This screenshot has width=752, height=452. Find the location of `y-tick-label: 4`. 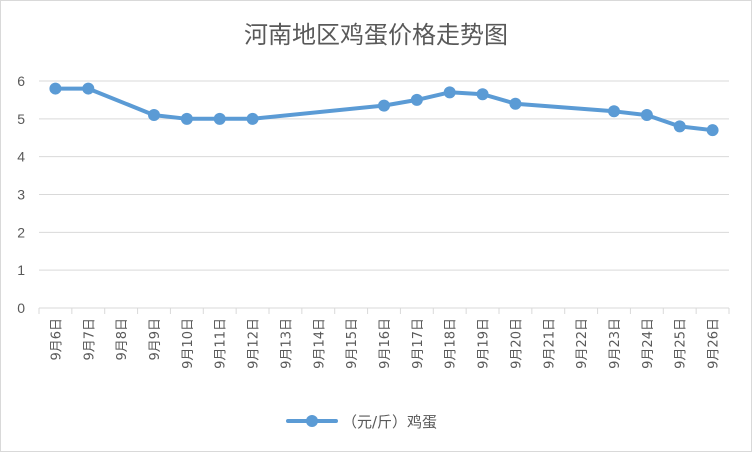

y-tick-label: 4 is located at coordinates (21, 157).